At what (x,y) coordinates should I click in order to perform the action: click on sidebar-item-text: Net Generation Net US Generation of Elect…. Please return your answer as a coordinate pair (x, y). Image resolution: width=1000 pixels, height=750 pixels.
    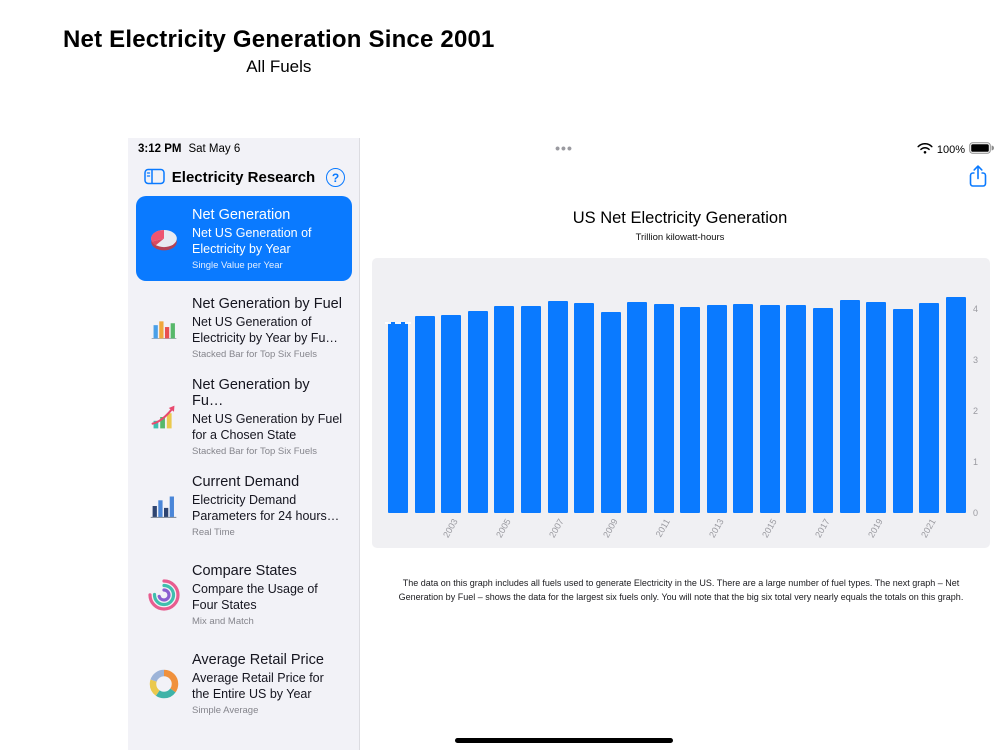
    Looking at the image, I should click on (265, 239).